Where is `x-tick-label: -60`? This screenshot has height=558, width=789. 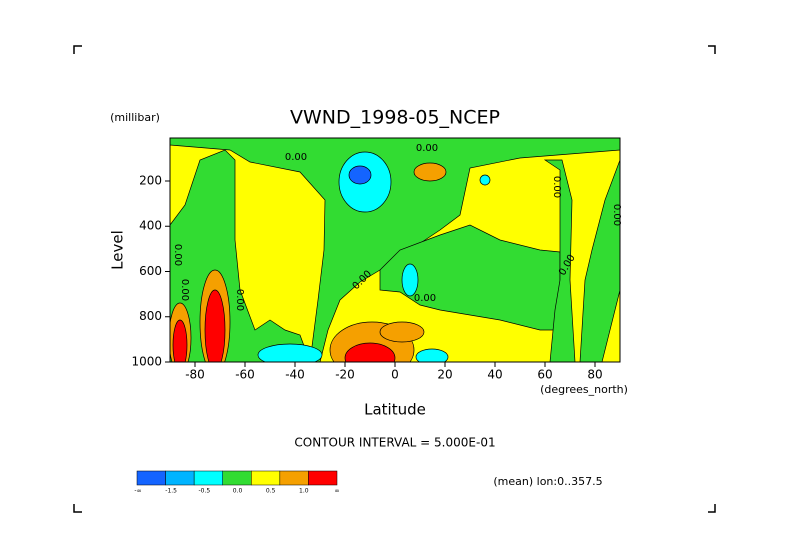
x-tick-label: -60 is located at coordinates (245, 375).